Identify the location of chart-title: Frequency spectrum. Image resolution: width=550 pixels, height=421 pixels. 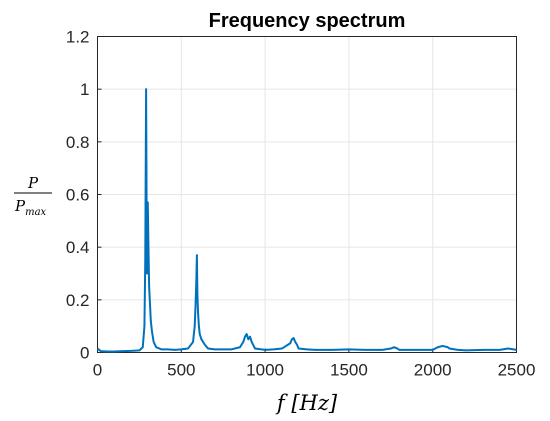
(307, 21).